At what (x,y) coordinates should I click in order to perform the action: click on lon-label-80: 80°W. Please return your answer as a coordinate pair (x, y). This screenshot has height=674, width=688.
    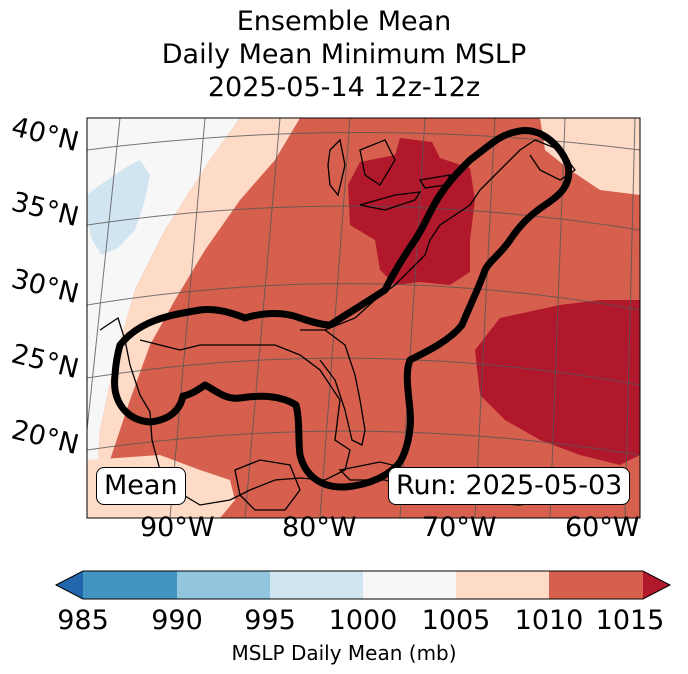
    Looking at the image, I should click on (319, 527).